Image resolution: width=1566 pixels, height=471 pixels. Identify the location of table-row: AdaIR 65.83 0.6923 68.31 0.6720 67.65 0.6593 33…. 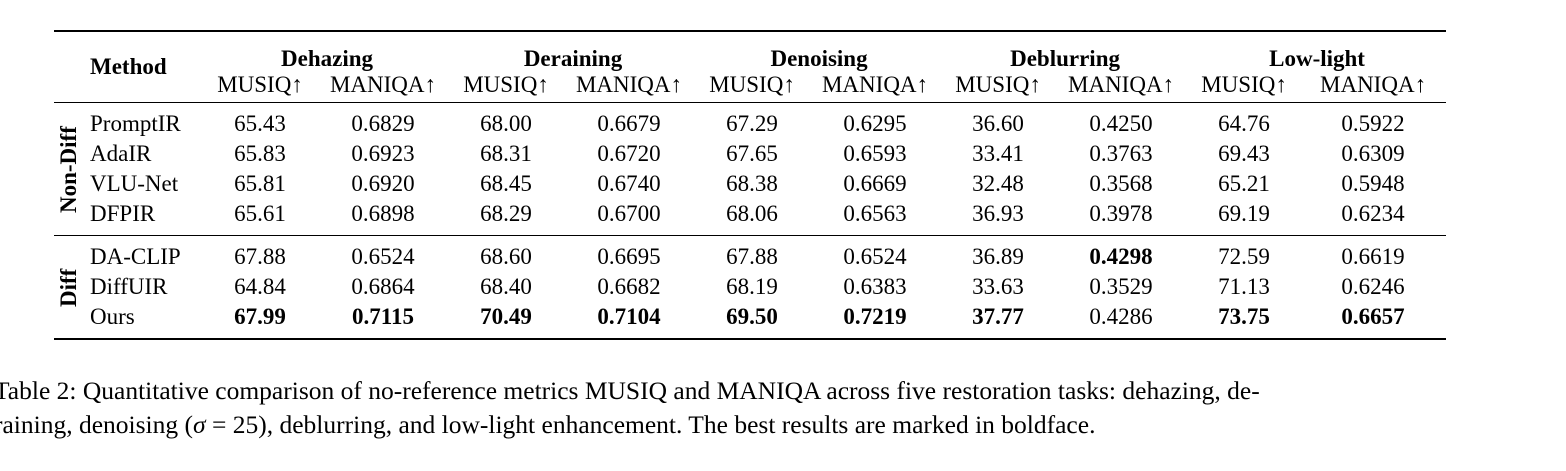
(750, 154).